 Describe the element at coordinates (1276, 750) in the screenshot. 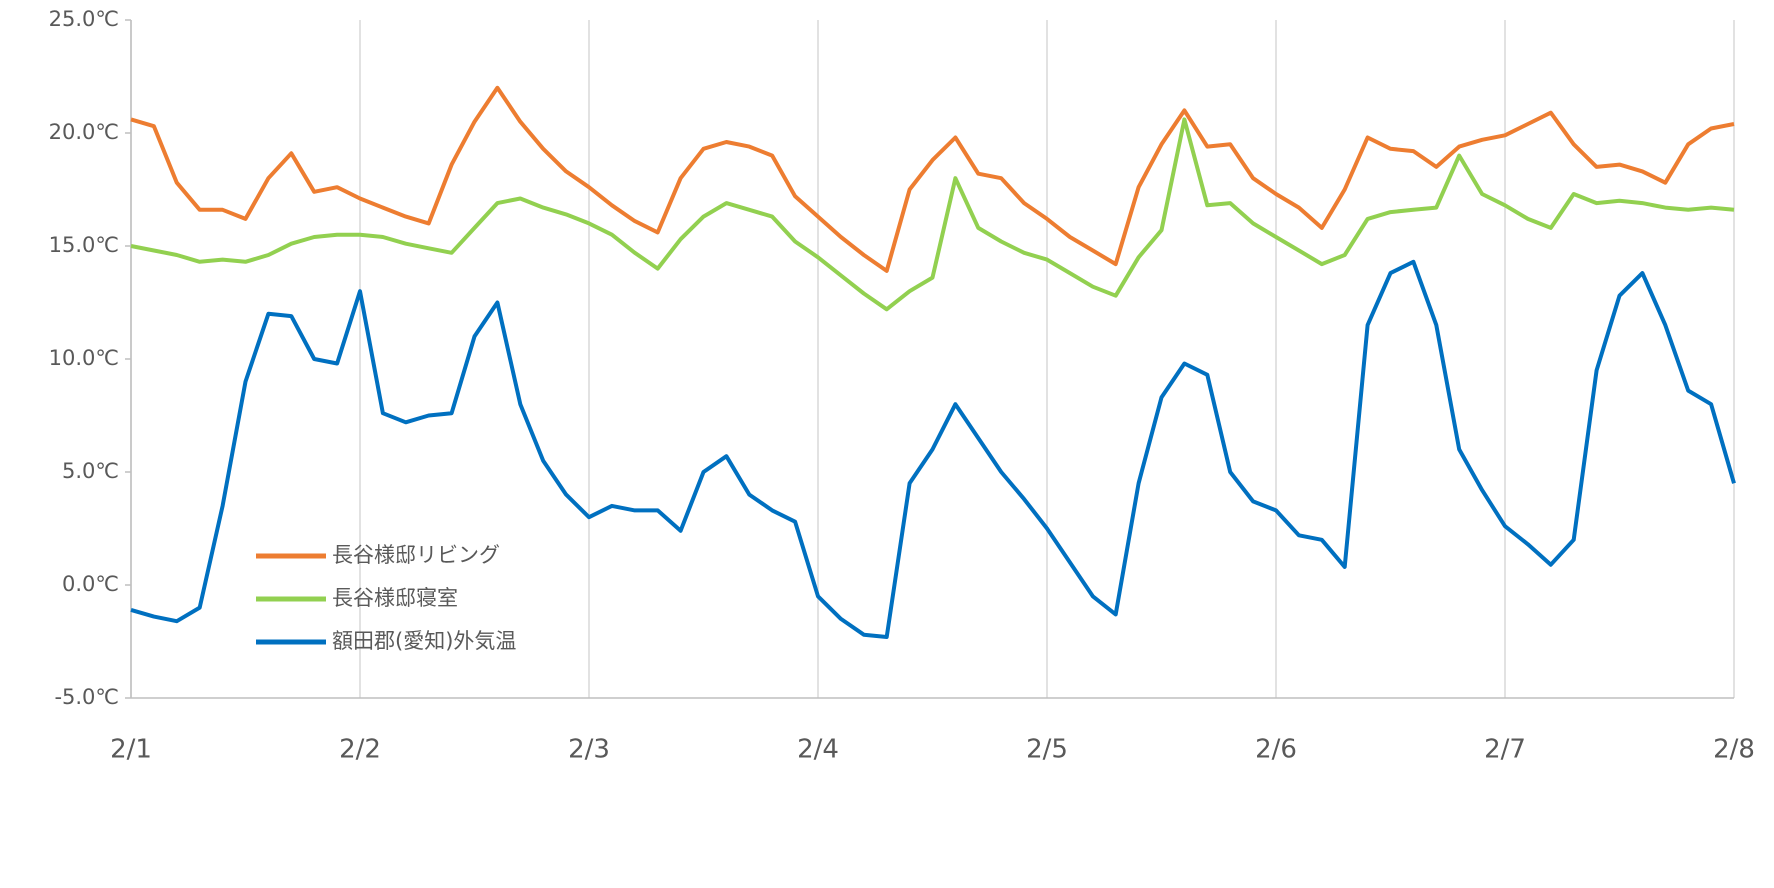

I see `x-tick-label: 2/6` at that location.